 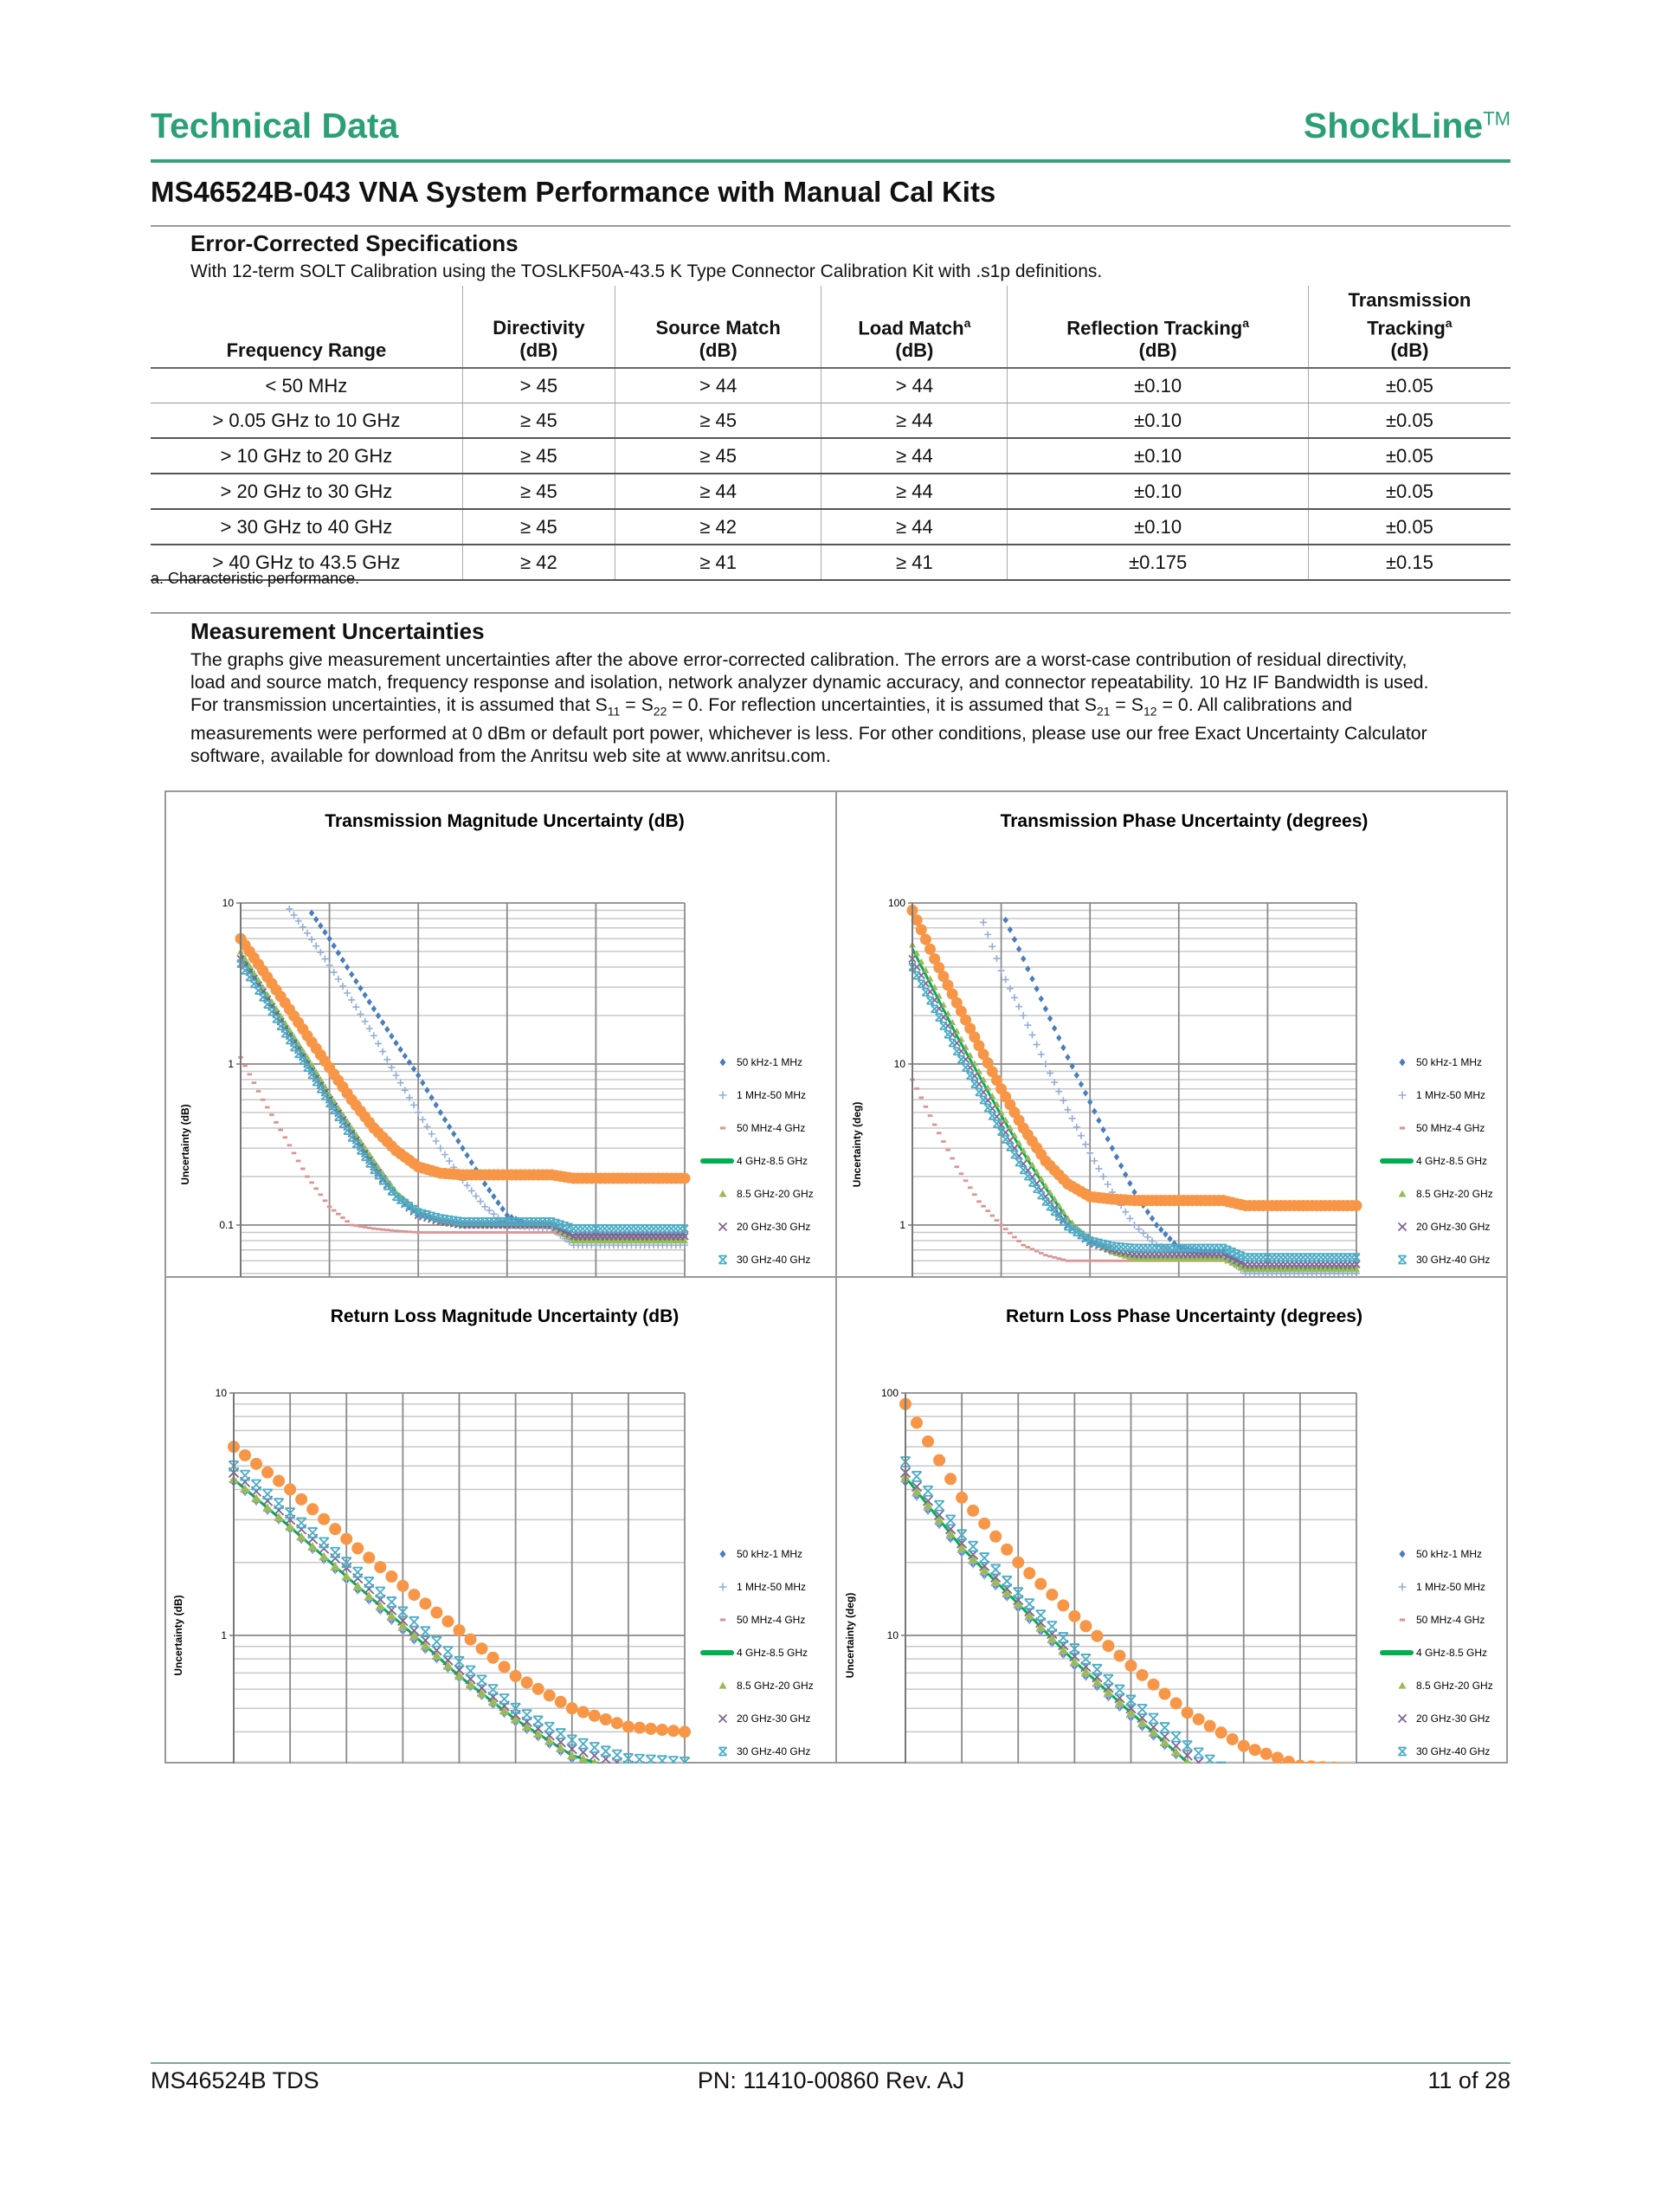 I want to click on legend-marker-icon, so click(x=1402, y=1587).